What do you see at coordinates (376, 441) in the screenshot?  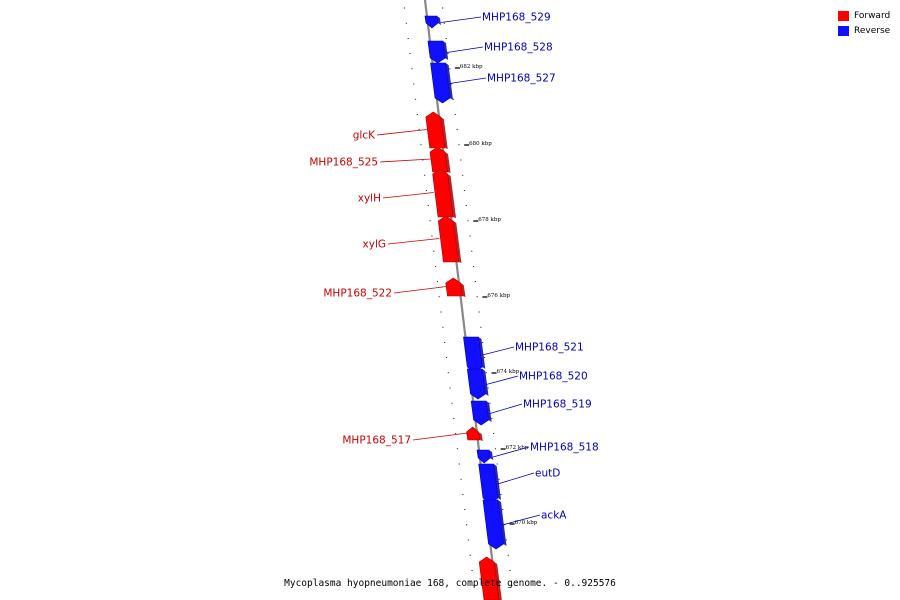 I see `gene-label: MHP168_517` at bounding box center [376, 441].